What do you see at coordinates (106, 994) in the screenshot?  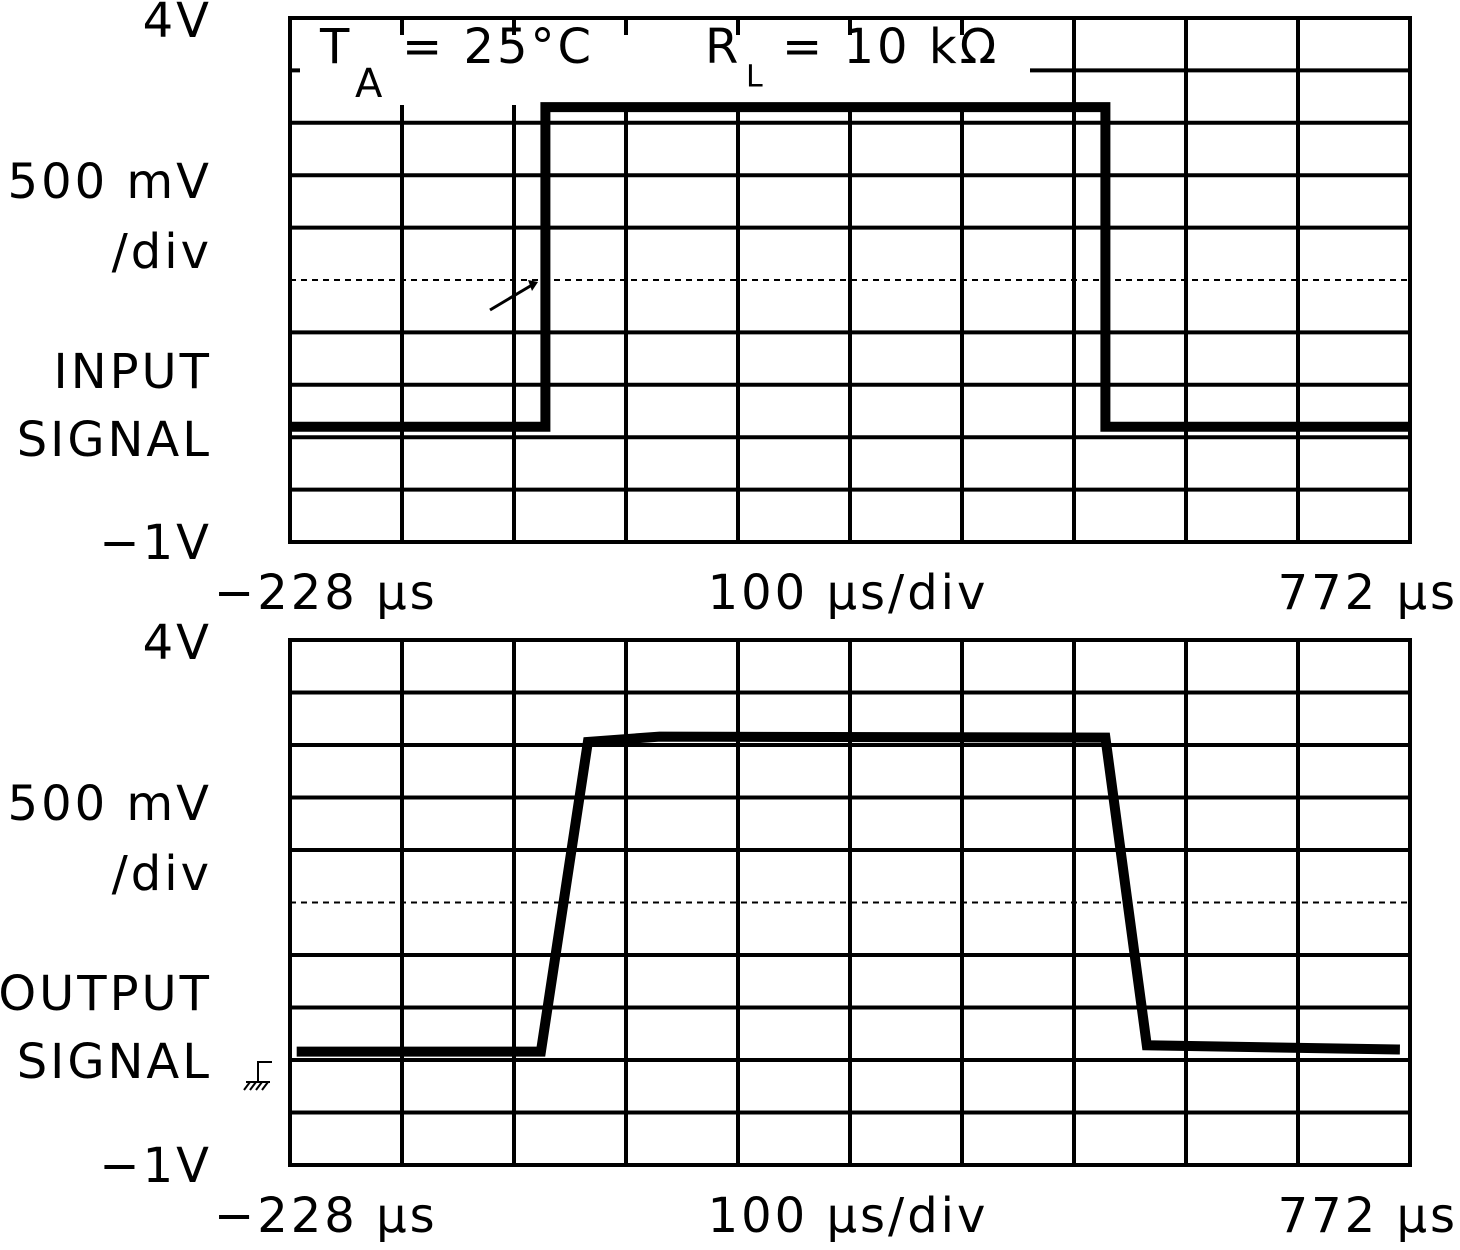 I see `signal-label: OUTPUT` at bounding box center [106, 994].